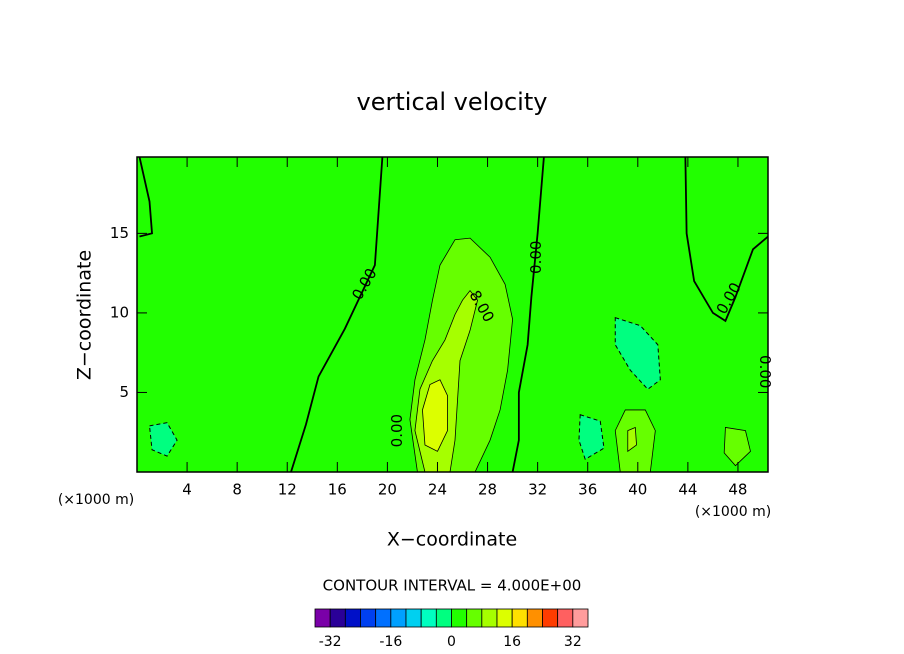 This screenshot has width=904, height=654. Describe the element at coordinates (187, 490) in the screenshot. I see `x-tick-label: 4` at that location.